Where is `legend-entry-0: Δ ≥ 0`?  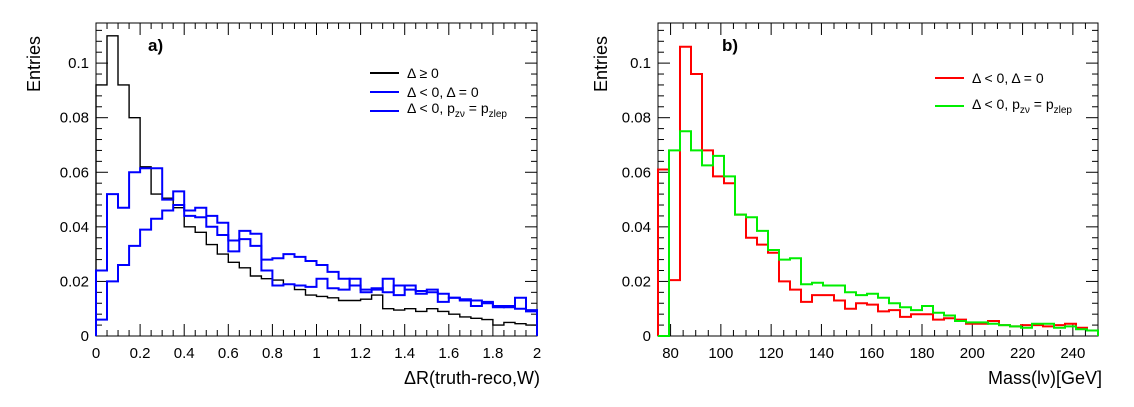 legend-entry-0: Δ ≥ 0 is located at coordinates (438, 72).